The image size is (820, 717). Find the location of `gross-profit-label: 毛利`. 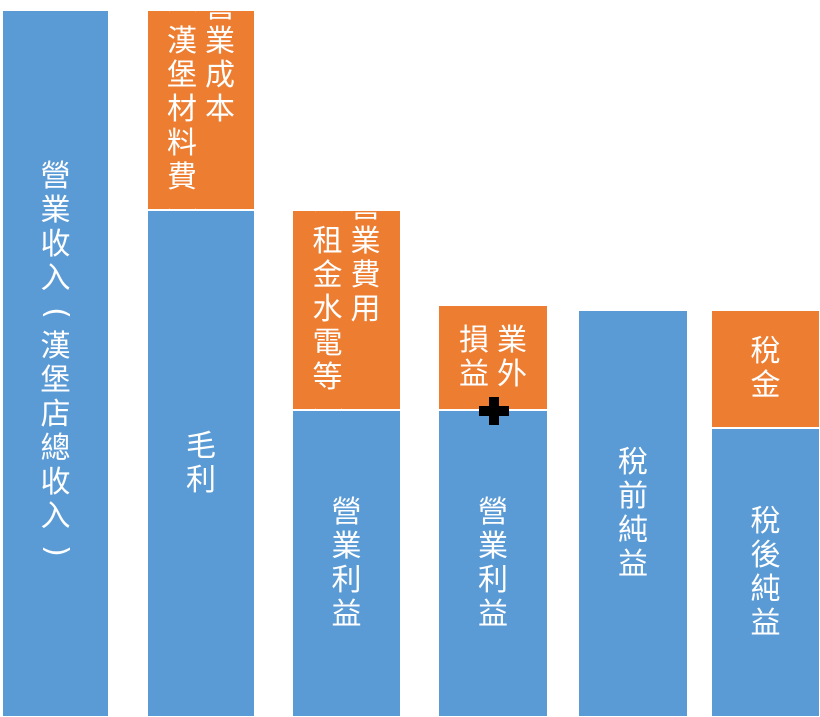

gross-profit-label: 毛利 is located at coordinates (201, 463).